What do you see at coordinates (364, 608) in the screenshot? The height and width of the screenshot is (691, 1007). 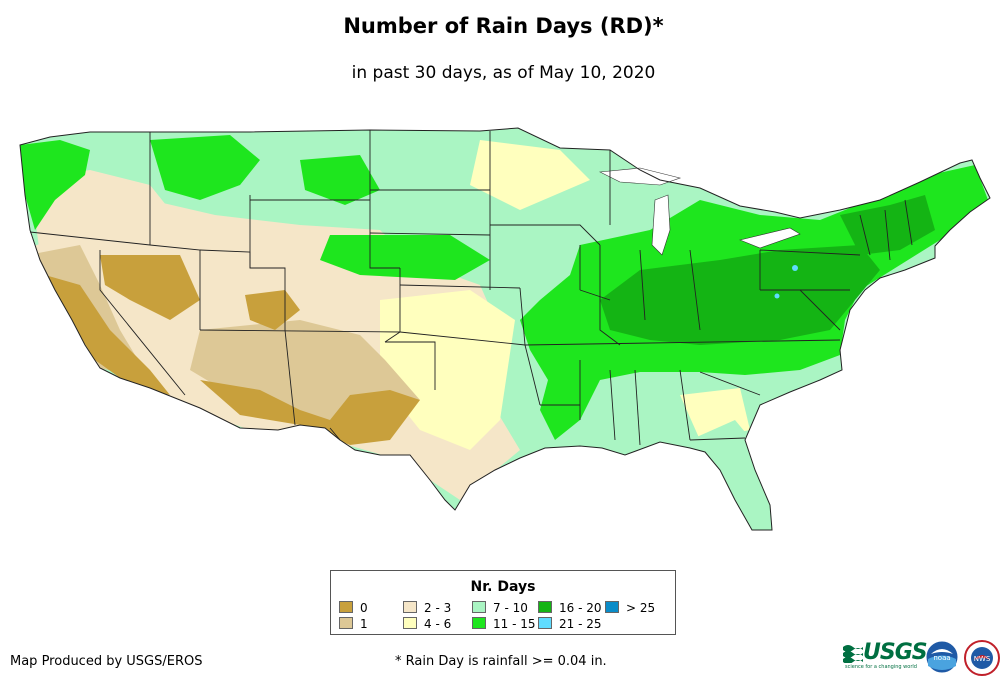 I see `legend-label: 0` at bounding box center [364, 608].